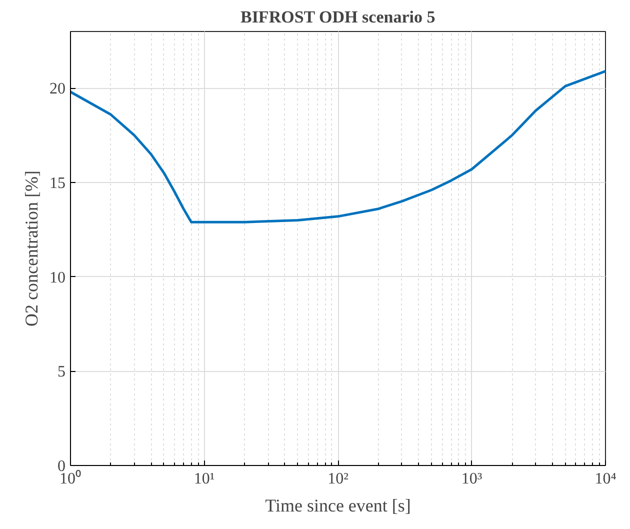 Image resolution: width=630 pixels, height=529 pixels. Describe the element at coordinates (471, 479) in the screenshot. I see `x-tick-label: 10³` at that location.